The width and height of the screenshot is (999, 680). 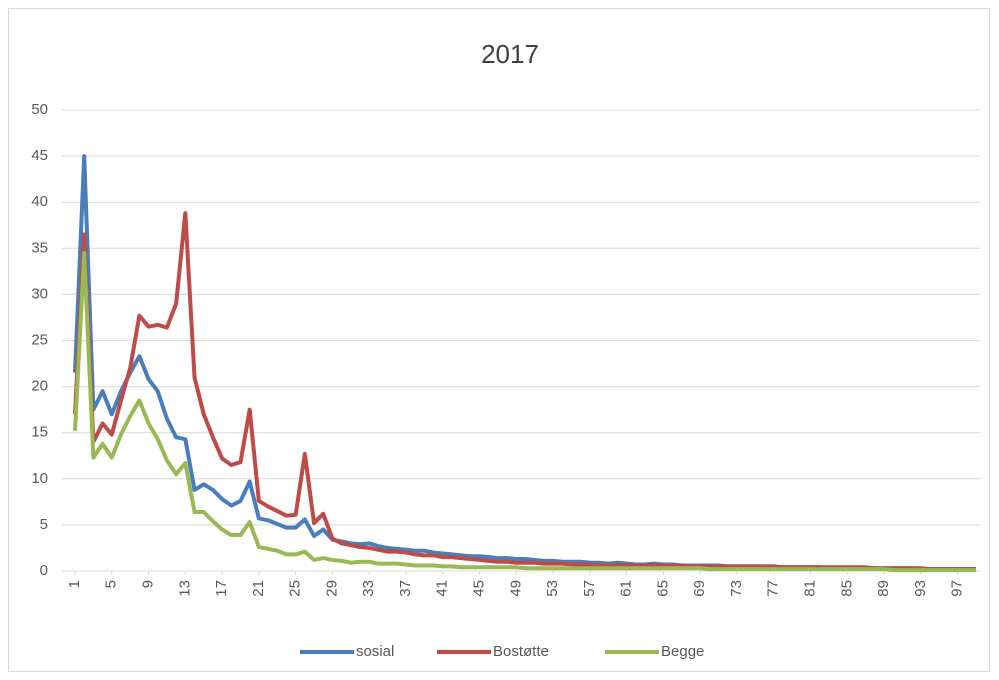 What do you see at coordinates (44, 570) in the screenshot?
I see `y-tick-label: 0` at bounding box center [44, 570].